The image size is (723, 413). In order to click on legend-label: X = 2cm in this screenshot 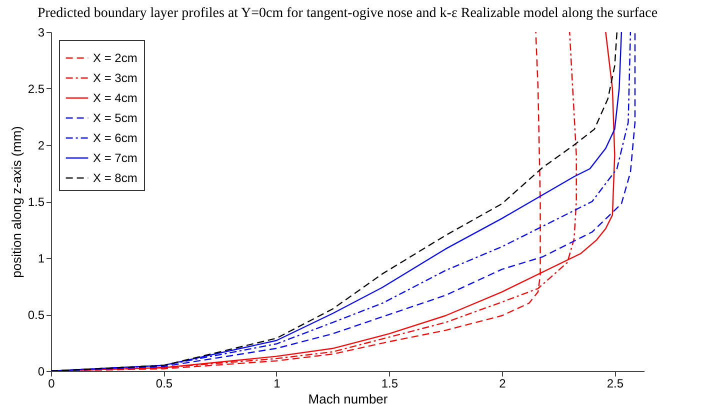, I will do `click(115, 58)`.